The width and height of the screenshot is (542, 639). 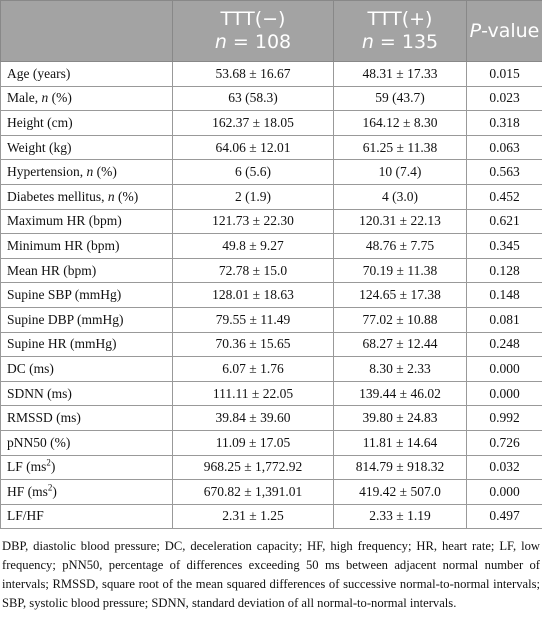 What do you see at coordinates (504, 123) in the screenshot?
I see `cell: 0.318` at bounding box center [504, 123].